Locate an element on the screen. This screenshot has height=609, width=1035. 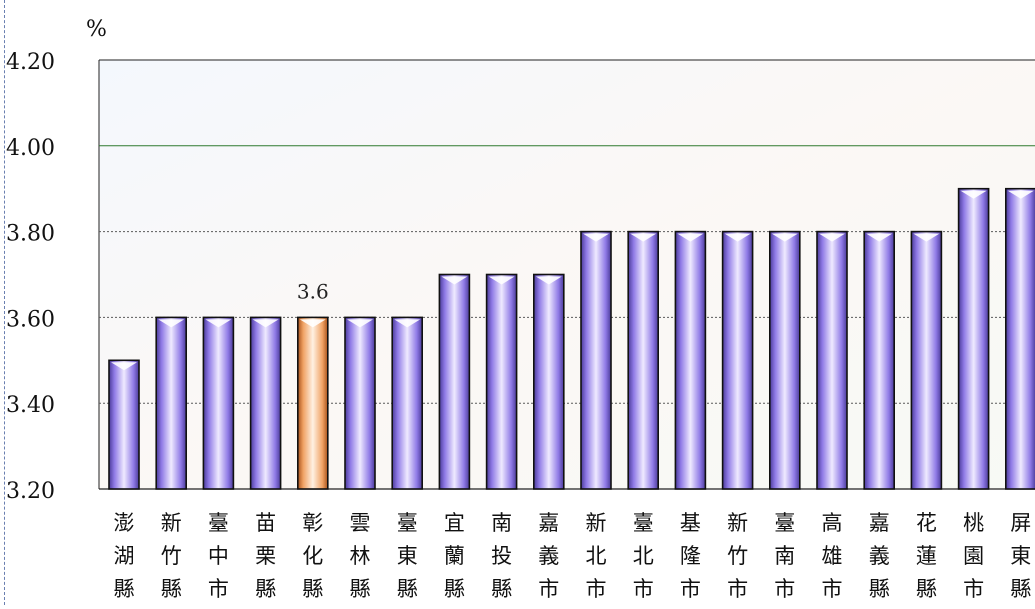
bar-澎湖縣 is located at coordinates (124, 424).